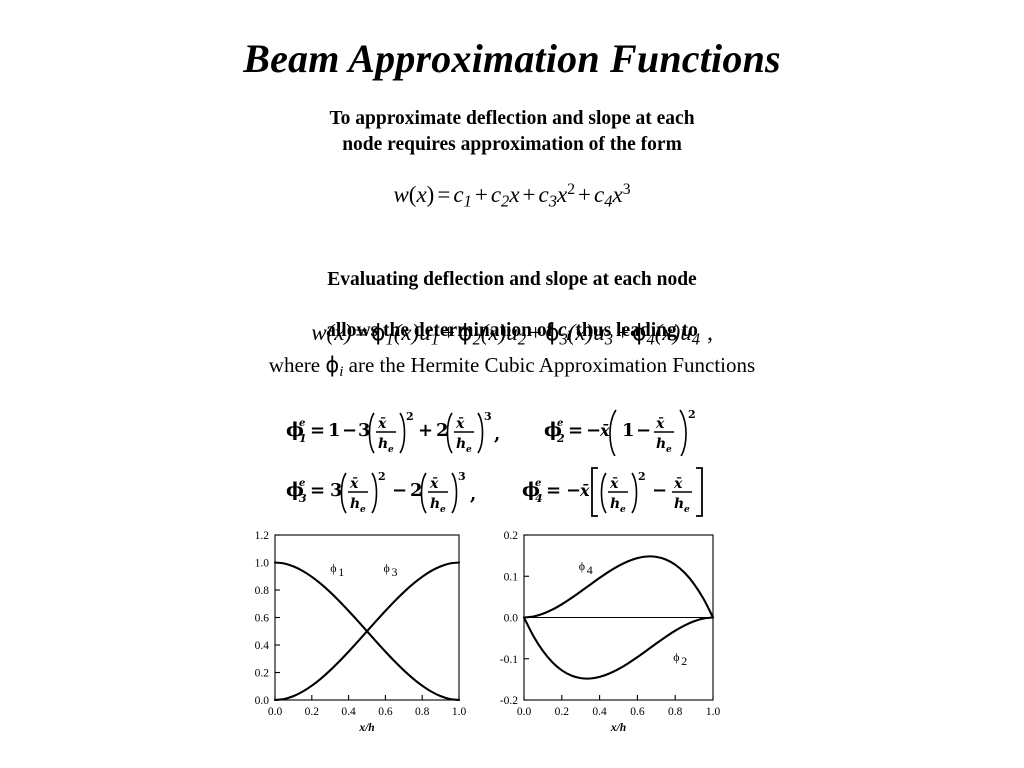 The width and height of the screenshot is (1024, 768). Describe the element at coordinates (401, 194) in the screenshot. I see `eq1-w: w` at that location.